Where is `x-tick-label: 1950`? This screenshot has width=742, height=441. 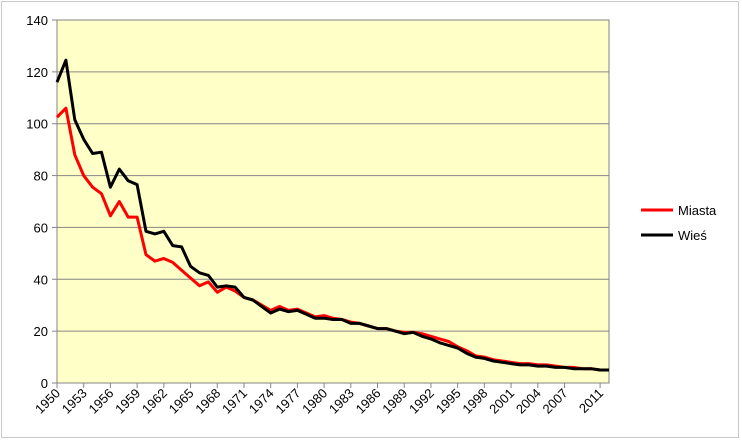 x-tick-label: 1950 is located at coordinates (47, 401).